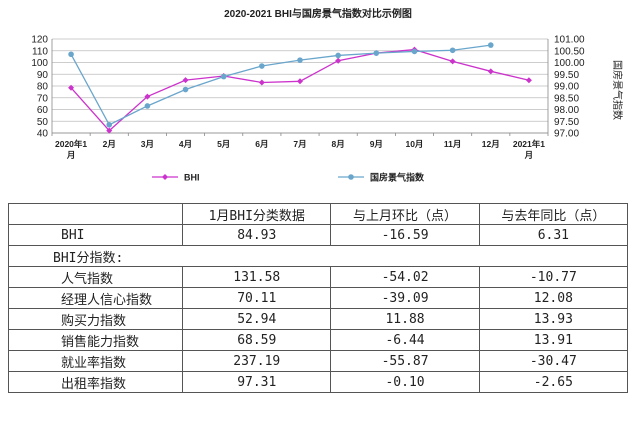 The height and width of the screenshot is (425, 635). Describe the element at coordinates (257, 319) in the screenshot. I see `row-value-current: 52.94` at that location.